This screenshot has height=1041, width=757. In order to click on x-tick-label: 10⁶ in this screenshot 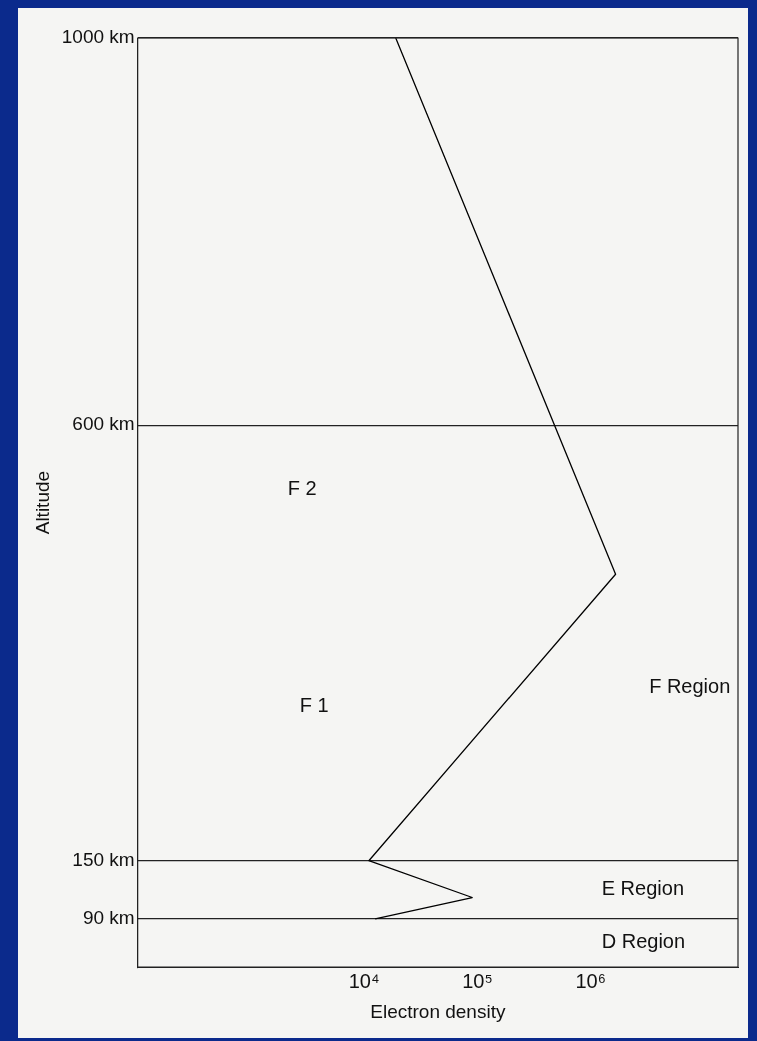, I will do `click(590, 980)`.